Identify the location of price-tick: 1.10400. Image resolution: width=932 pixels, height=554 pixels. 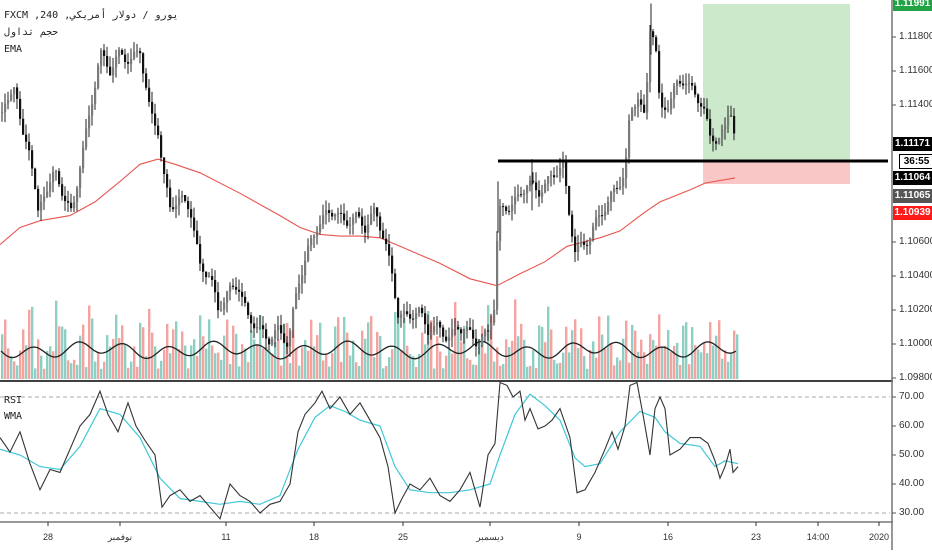
(915, 275).